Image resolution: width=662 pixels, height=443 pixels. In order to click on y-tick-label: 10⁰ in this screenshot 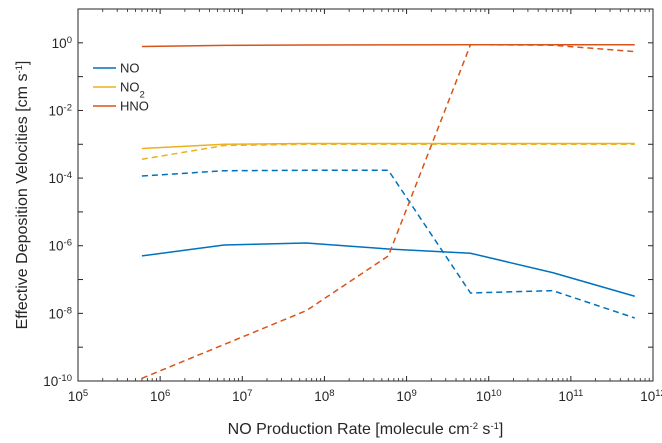, I will do `click(62, 42)`.